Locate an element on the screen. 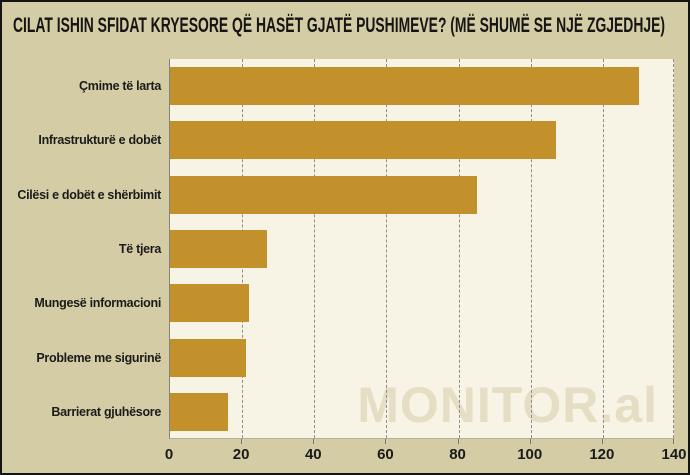 Image resolution: width=690 pixels, height=475 pixels. x-tick-label: 20 is located at coordinates (241, 454).